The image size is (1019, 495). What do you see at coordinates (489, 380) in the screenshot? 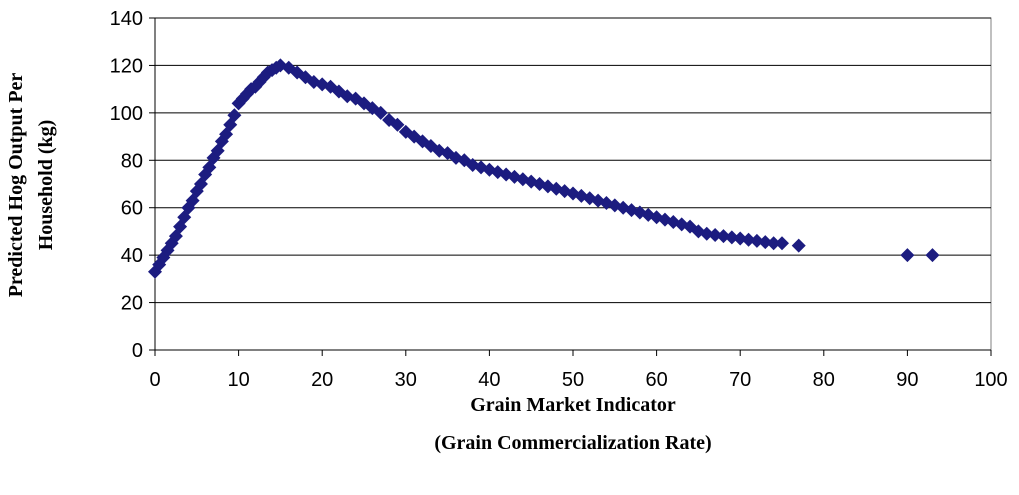
I see `x-tick-label: 40` at bounding box center [489, 380].